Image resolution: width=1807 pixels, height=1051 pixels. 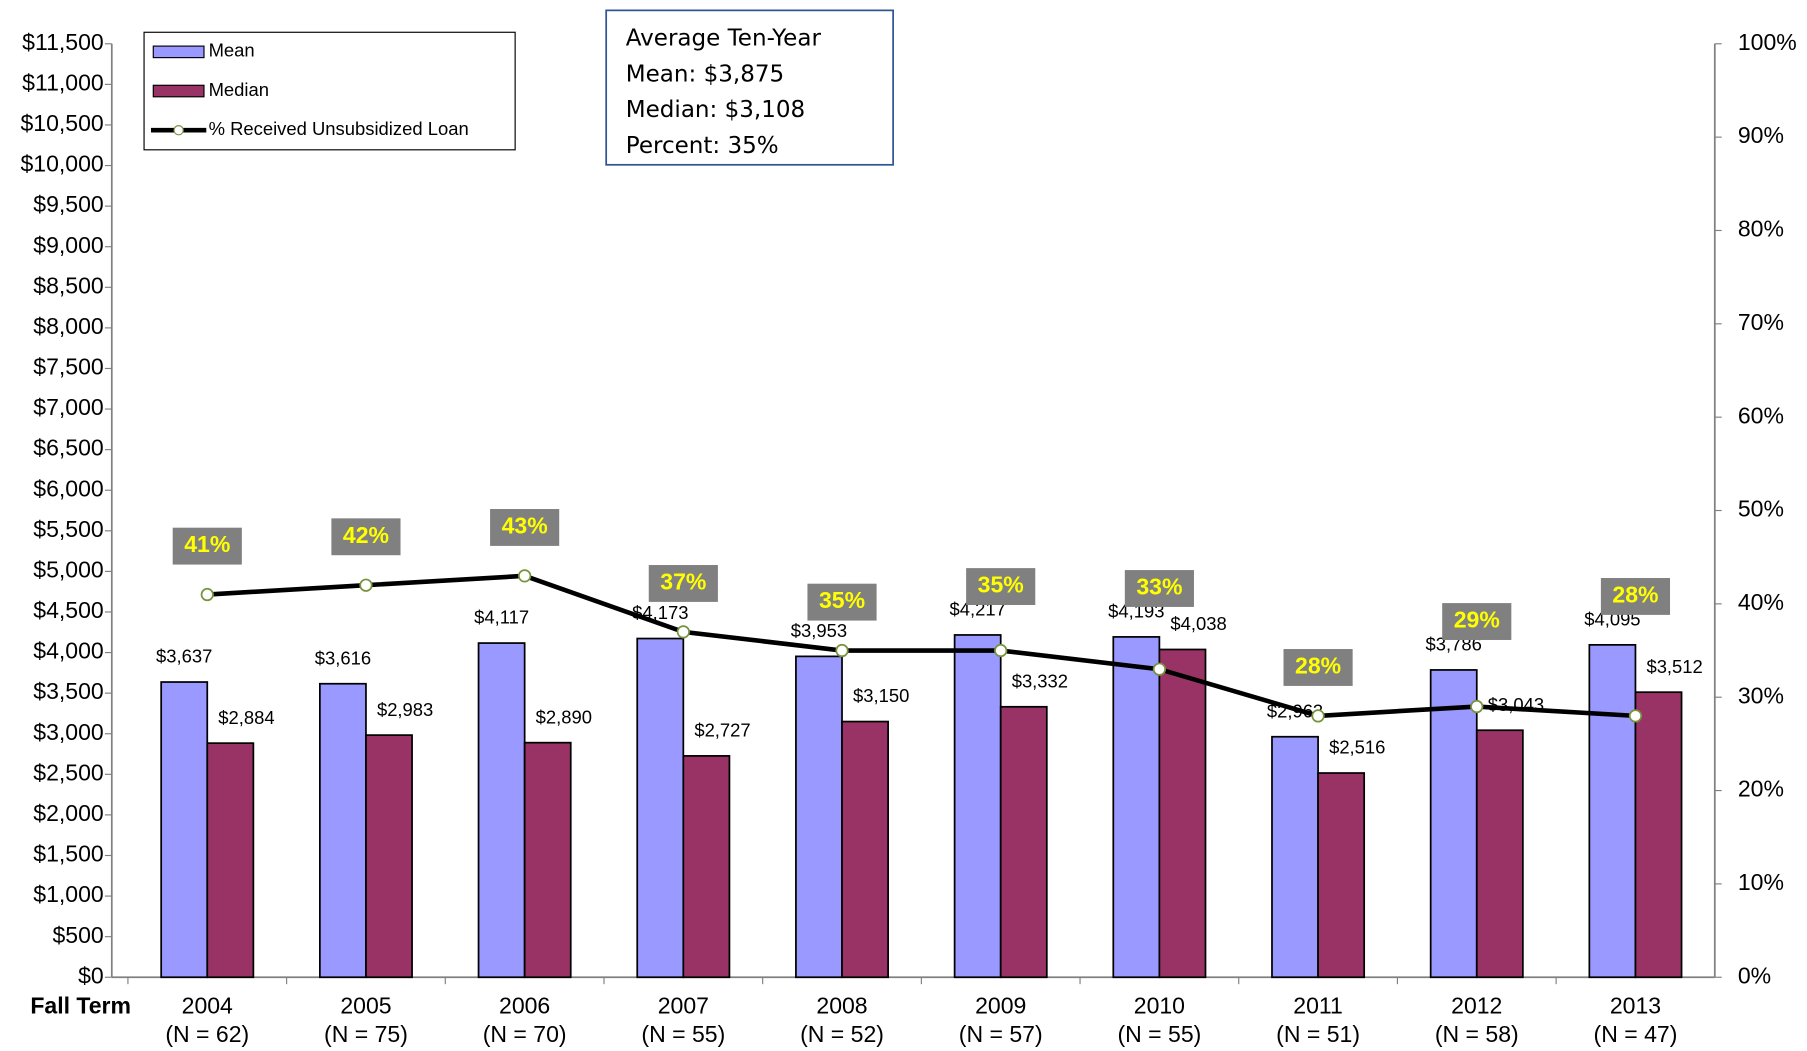 I want to click on y-tick-label: $2,000, so click(x=68, y=813).